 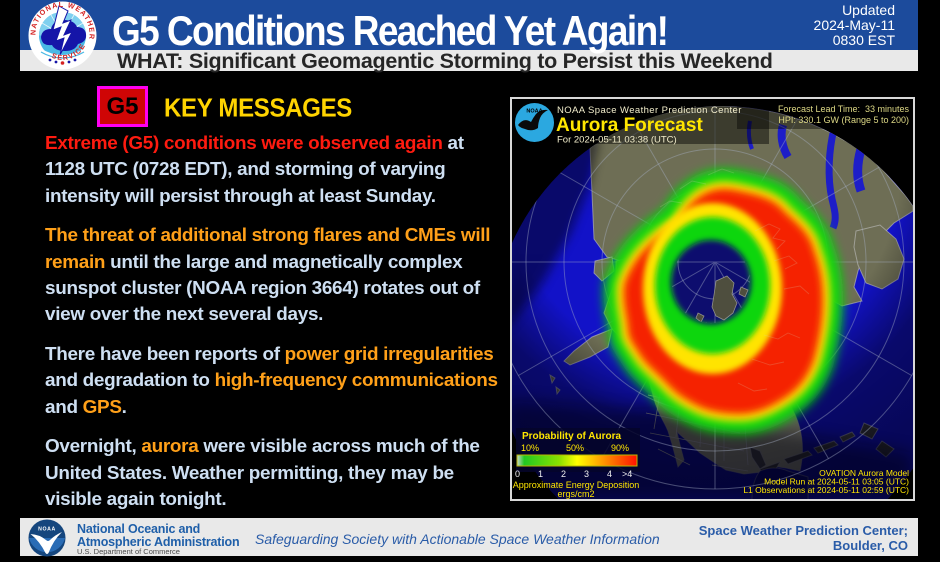 I want to click on svg-text: ergs/cm2, so click(x=575, y=494).